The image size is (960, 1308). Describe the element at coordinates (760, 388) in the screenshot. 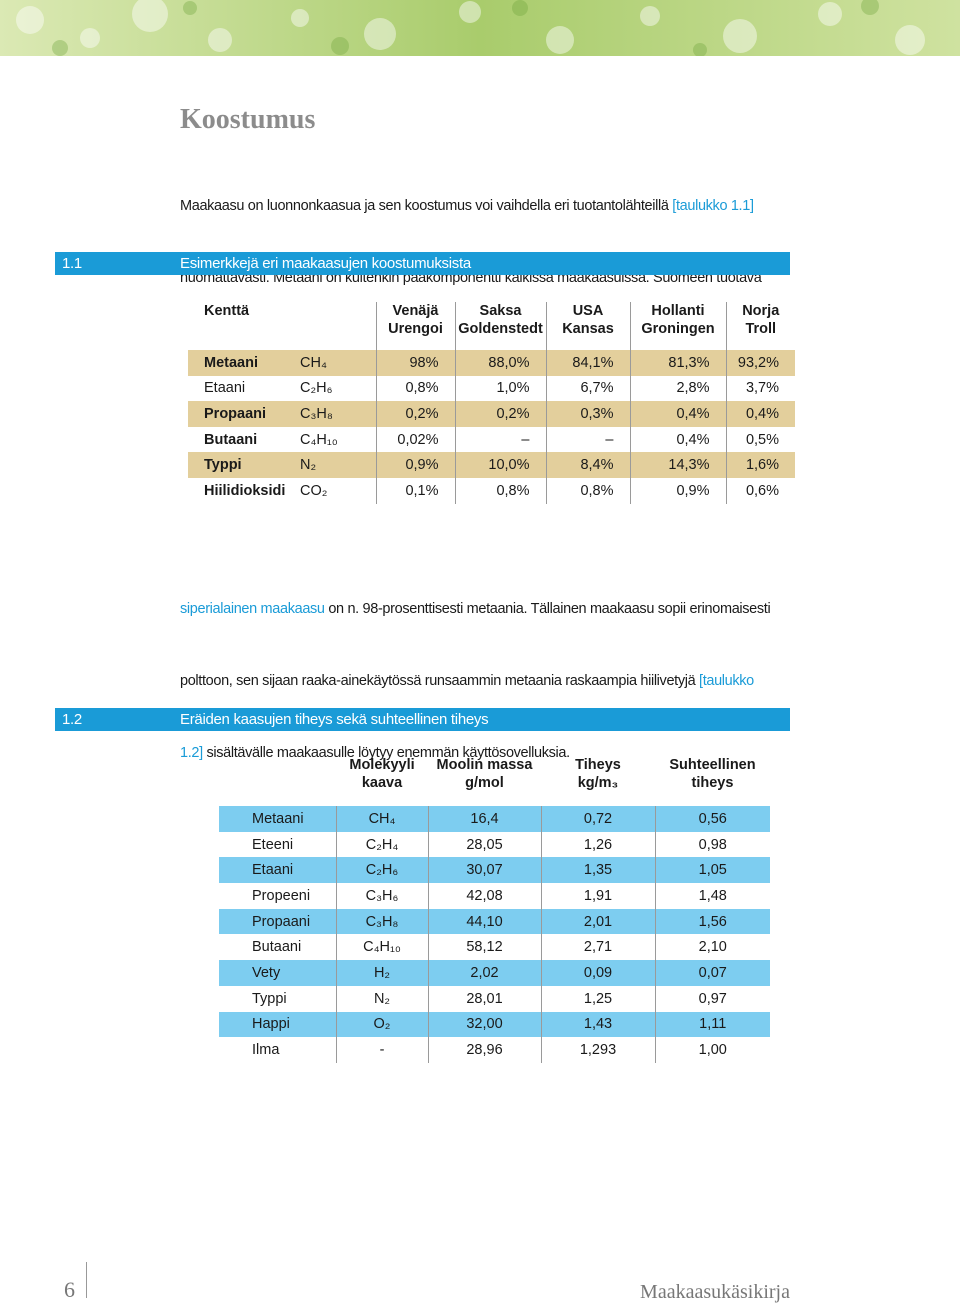

I see `value-cell: 3,7%` at that location.